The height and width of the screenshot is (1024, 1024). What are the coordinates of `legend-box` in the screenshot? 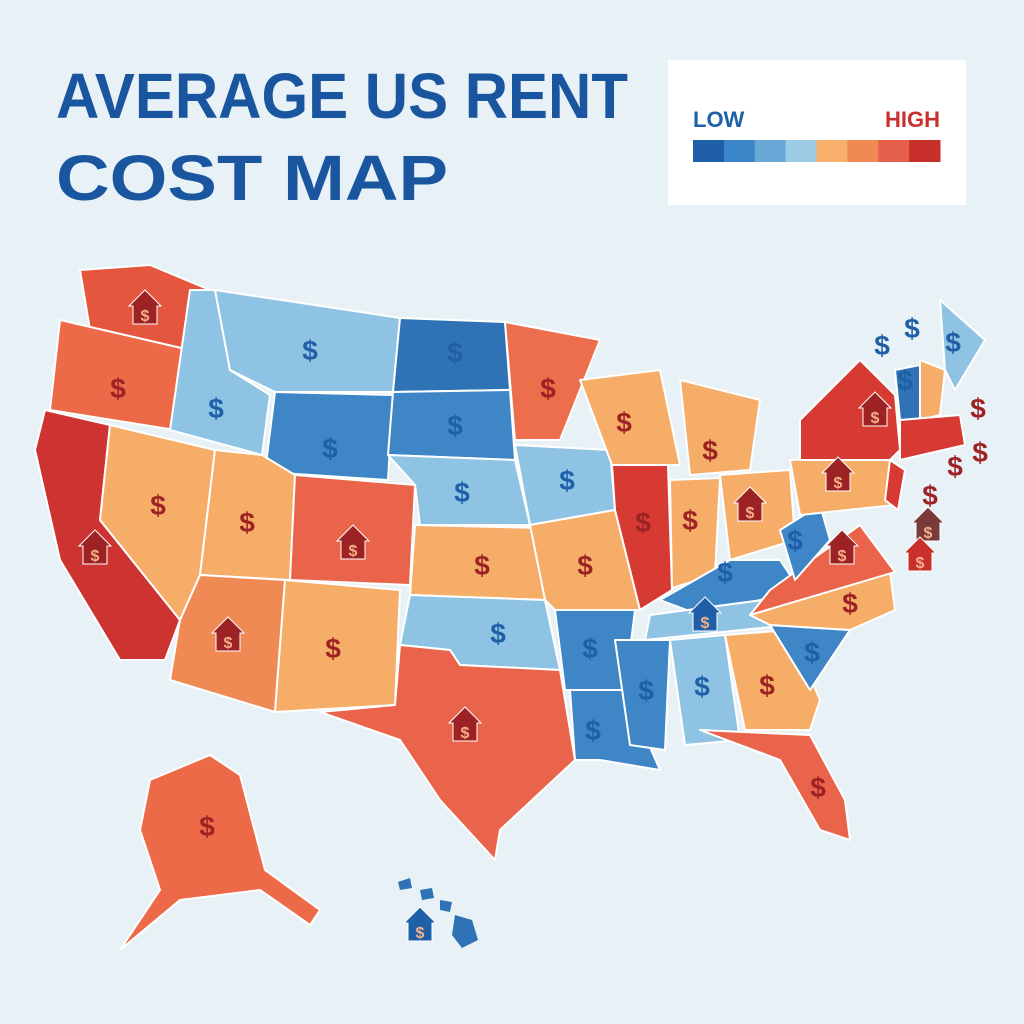 It's located at (817, 132).